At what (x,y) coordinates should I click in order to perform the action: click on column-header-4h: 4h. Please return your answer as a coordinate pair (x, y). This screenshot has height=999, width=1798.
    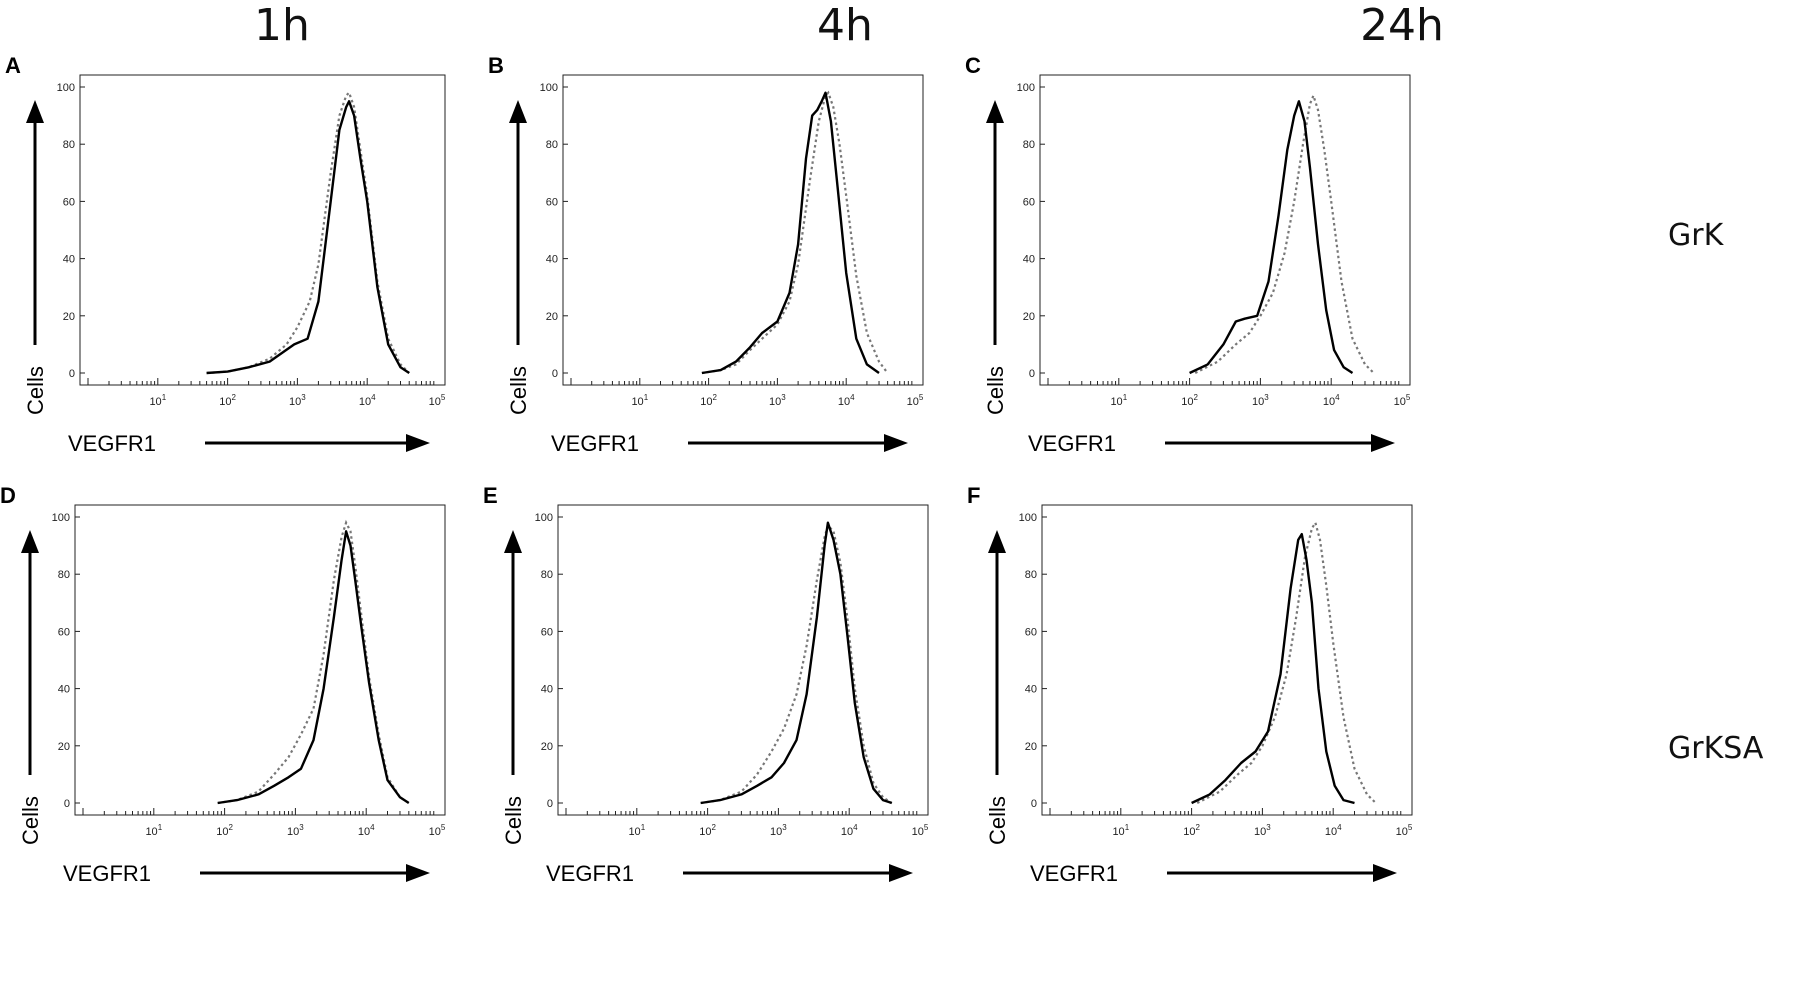
    Looking at the image, I should click on (845, 25).